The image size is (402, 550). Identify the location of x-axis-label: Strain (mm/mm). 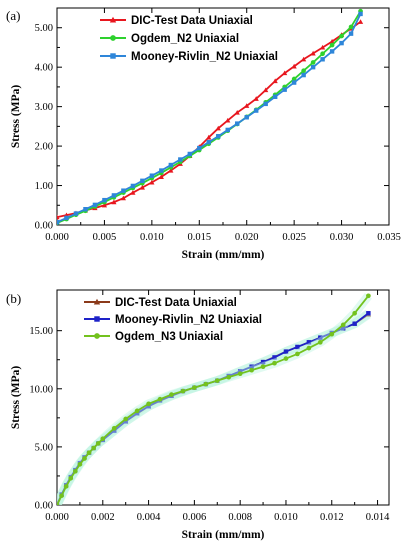
(223, 535).